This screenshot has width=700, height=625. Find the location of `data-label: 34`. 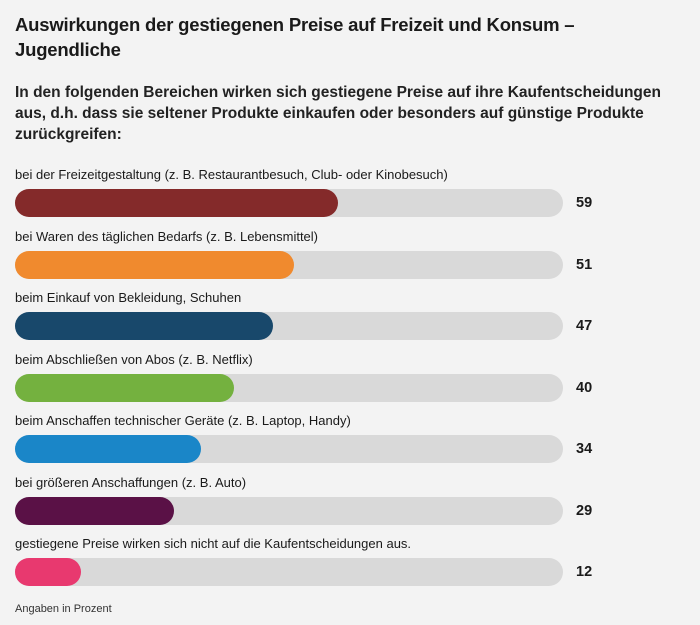

data-label: 34 is located at coordinates (584, 449).